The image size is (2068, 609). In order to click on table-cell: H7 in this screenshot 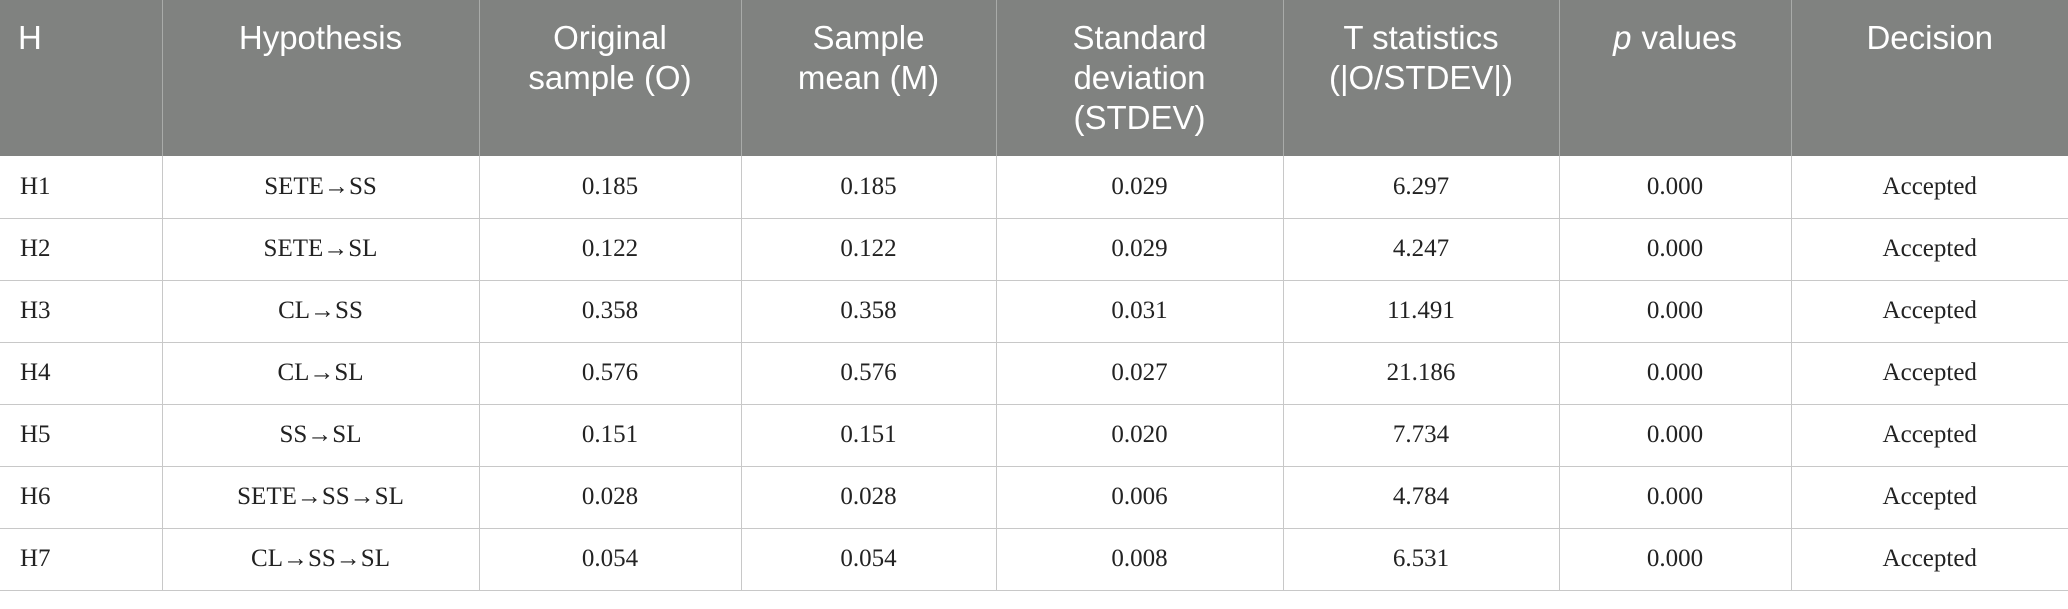, I will do `click(81, 559)`.